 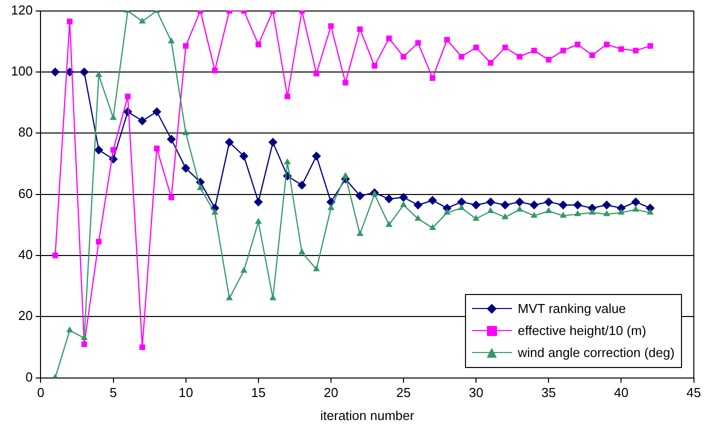 I want to click on legend-label: effective height/10 (m), so click(x=582, y=330).